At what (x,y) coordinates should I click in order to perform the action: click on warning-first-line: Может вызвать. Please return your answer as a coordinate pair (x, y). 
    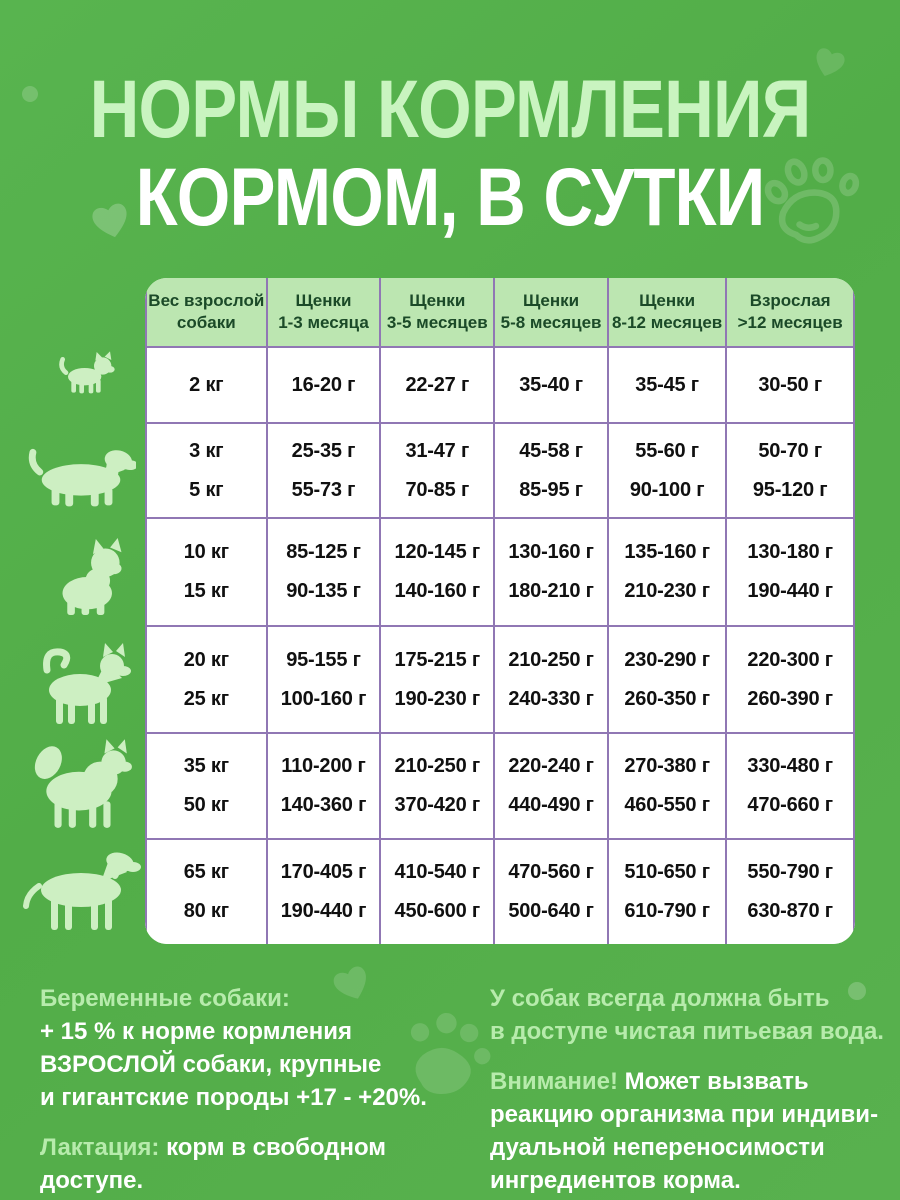
    Looking at the image, I should click on (713, 1081).